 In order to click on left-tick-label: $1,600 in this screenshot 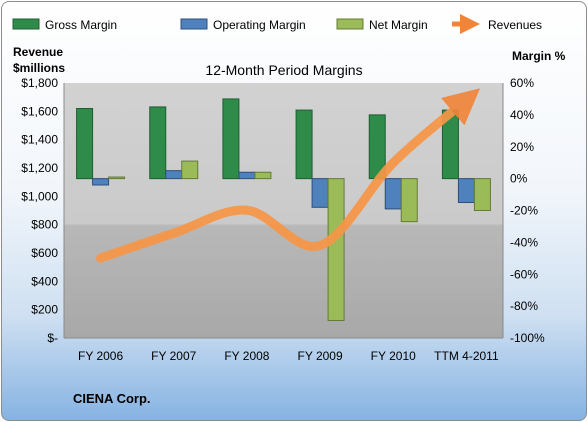, I will do `click(39, 111)`.